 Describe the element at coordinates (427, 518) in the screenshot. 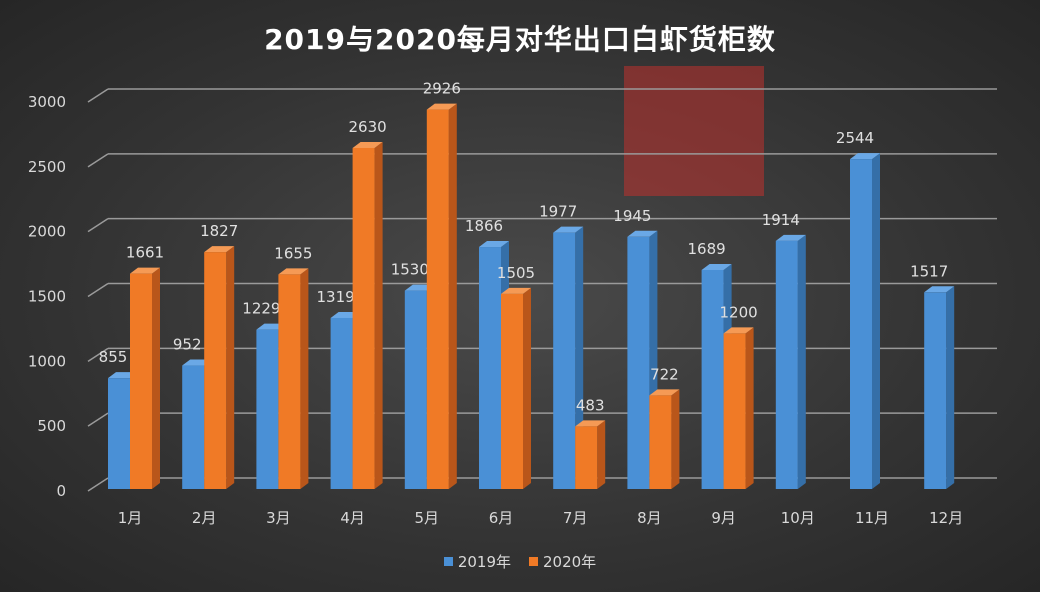

I see `x-tick-label: 5月` at that location.